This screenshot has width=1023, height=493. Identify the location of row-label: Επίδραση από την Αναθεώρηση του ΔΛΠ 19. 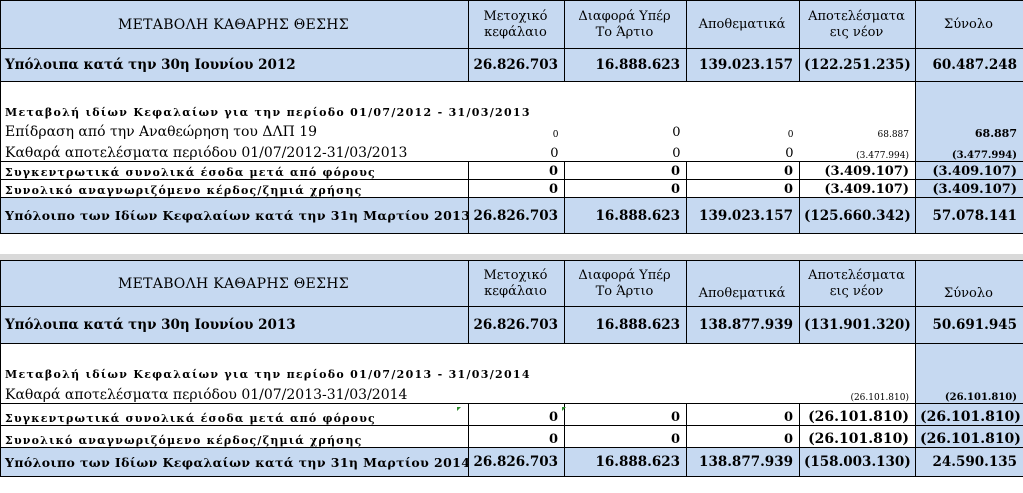
(234, 129).